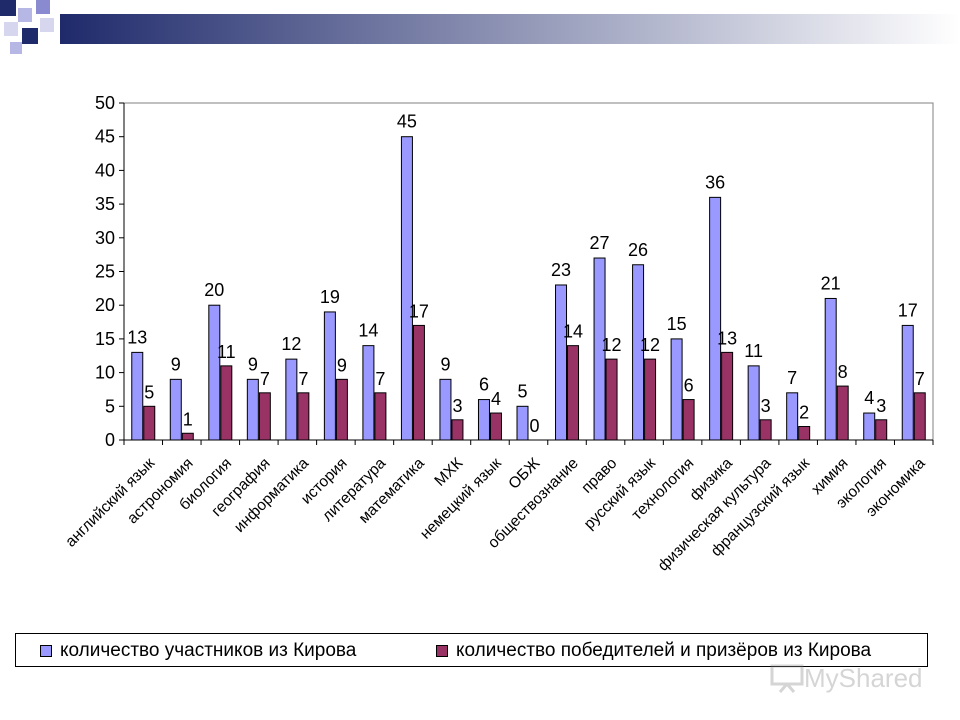  I want to click on y-tick-label: 40, so click(105, 170).